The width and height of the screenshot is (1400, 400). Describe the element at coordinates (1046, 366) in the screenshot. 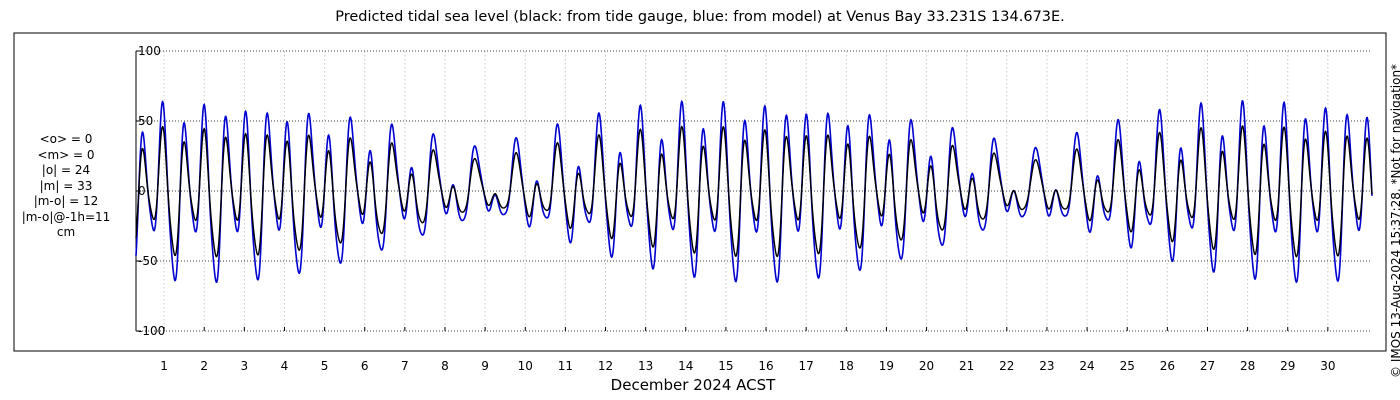

I see `x-tick-label: 23` at that location.